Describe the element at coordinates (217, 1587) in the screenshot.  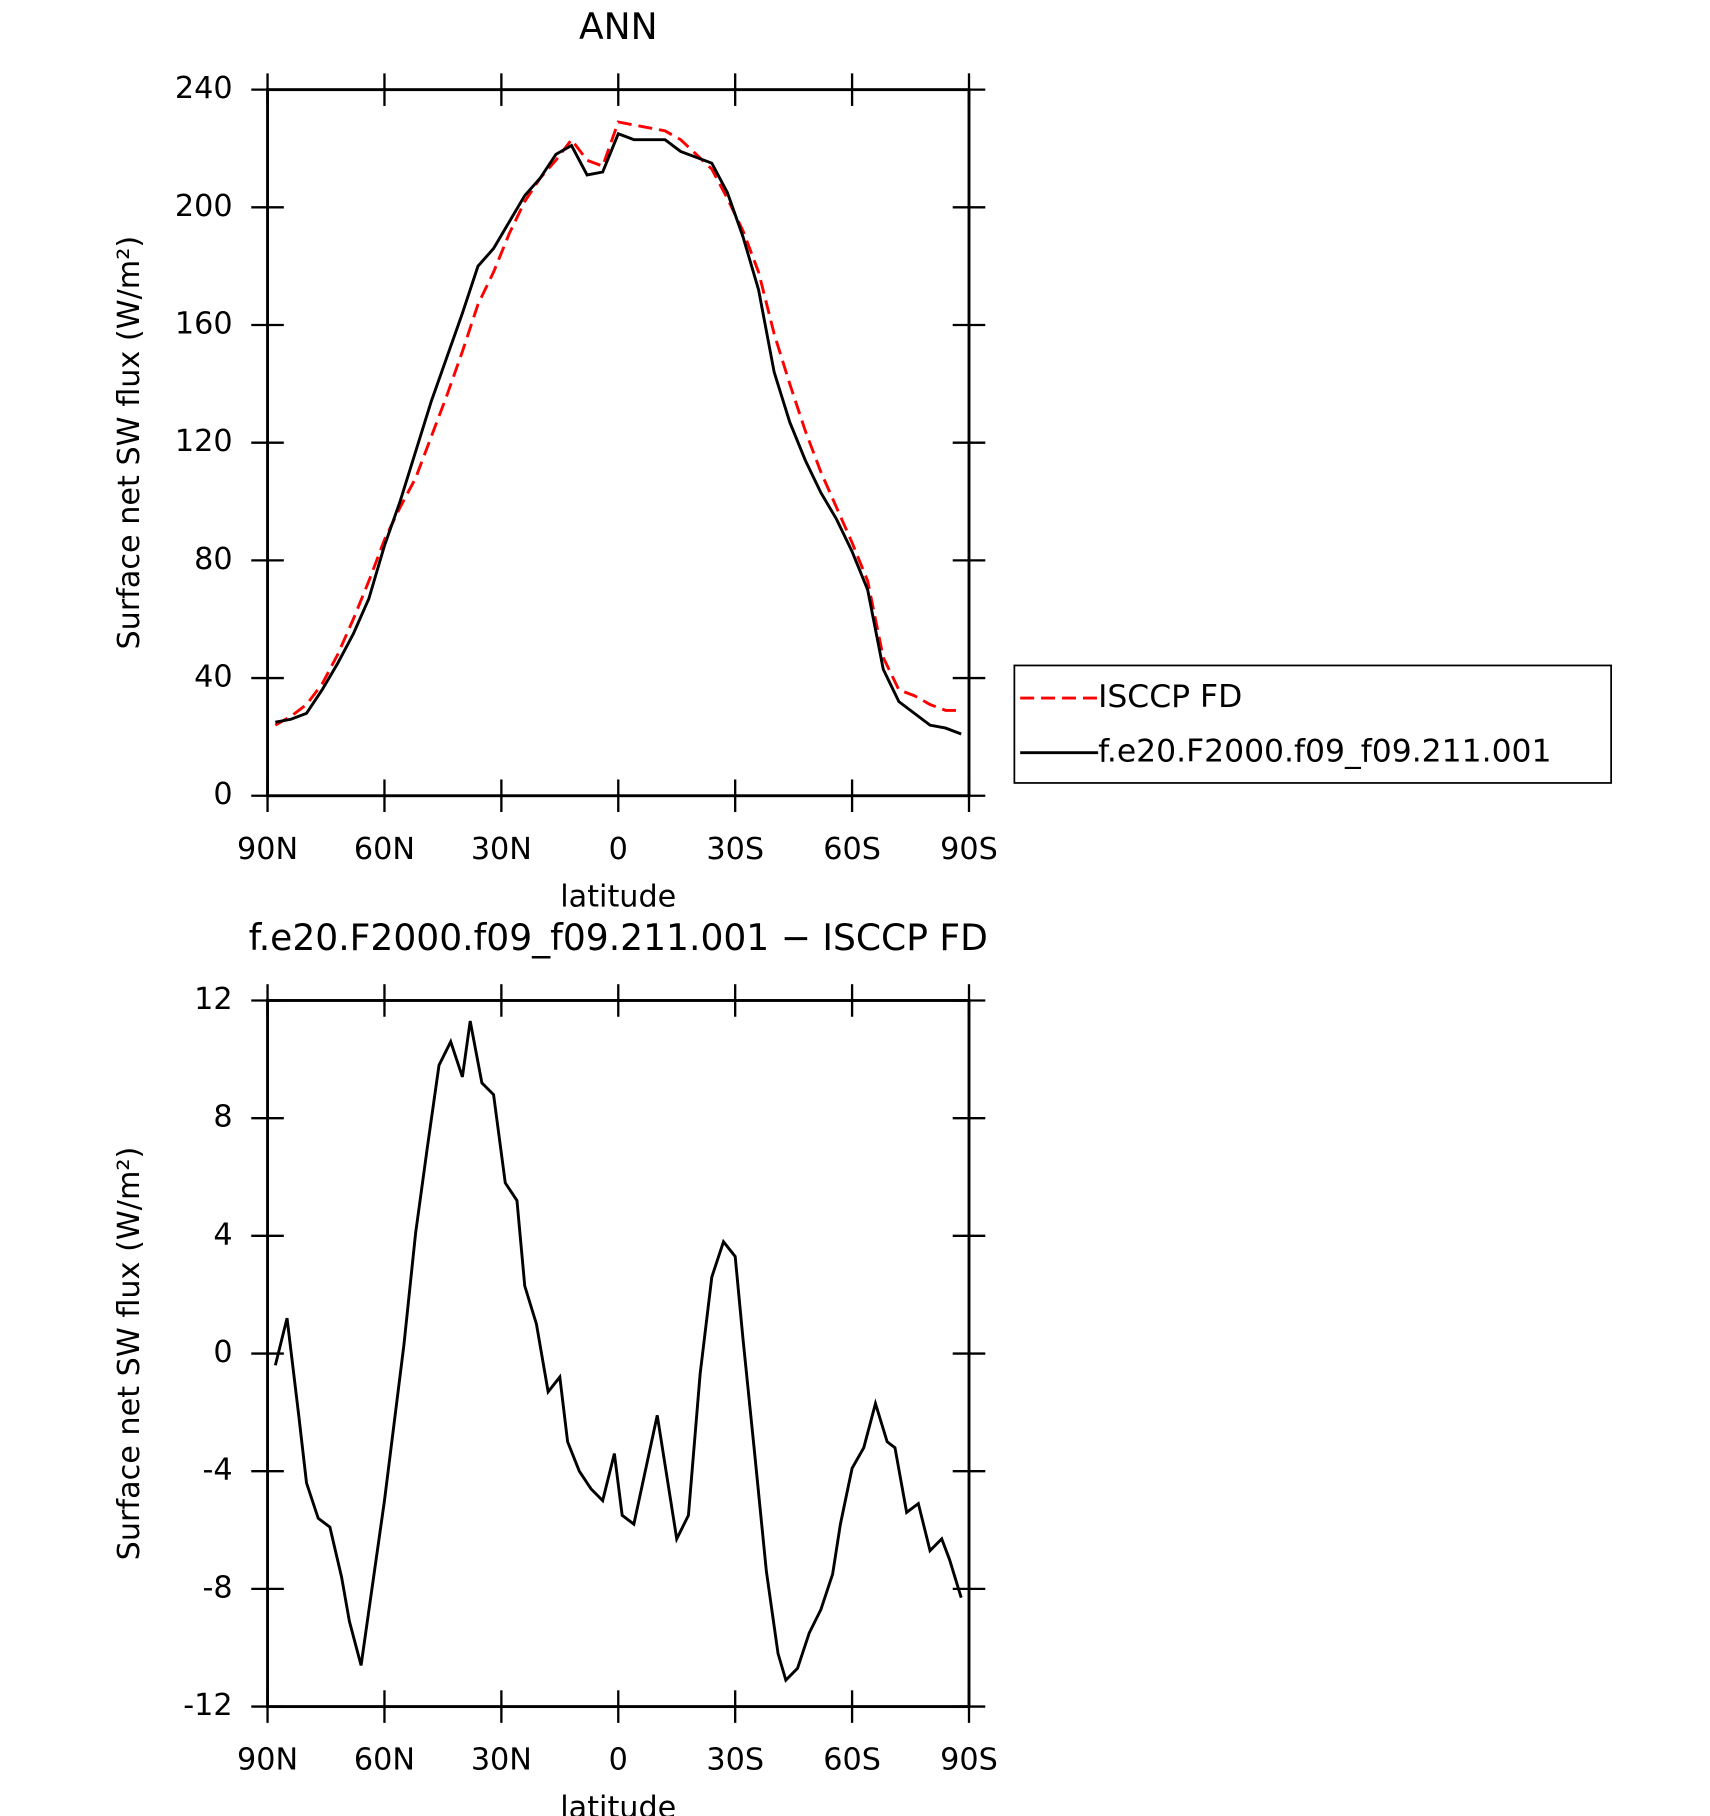
I see `y-tick-label: -8` at that location.